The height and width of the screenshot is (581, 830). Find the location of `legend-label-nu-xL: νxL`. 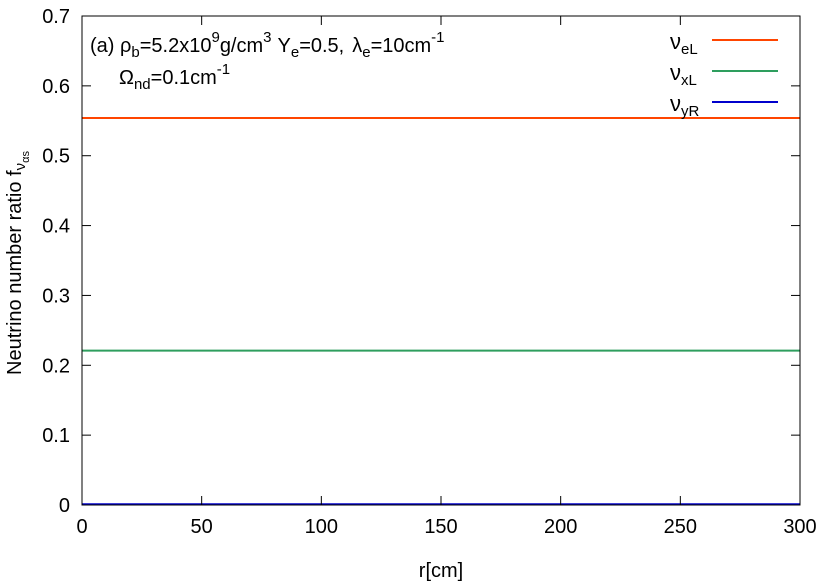

legend-label-nu-xL: νxL is located at coordinates (683, 74).